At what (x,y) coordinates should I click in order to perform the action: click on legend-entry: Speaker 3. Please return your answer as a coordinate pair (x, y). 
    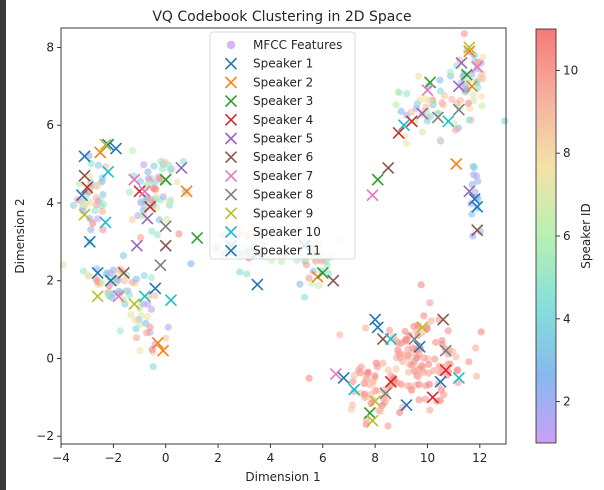
    Looking at the image, I should click on (268, 101).